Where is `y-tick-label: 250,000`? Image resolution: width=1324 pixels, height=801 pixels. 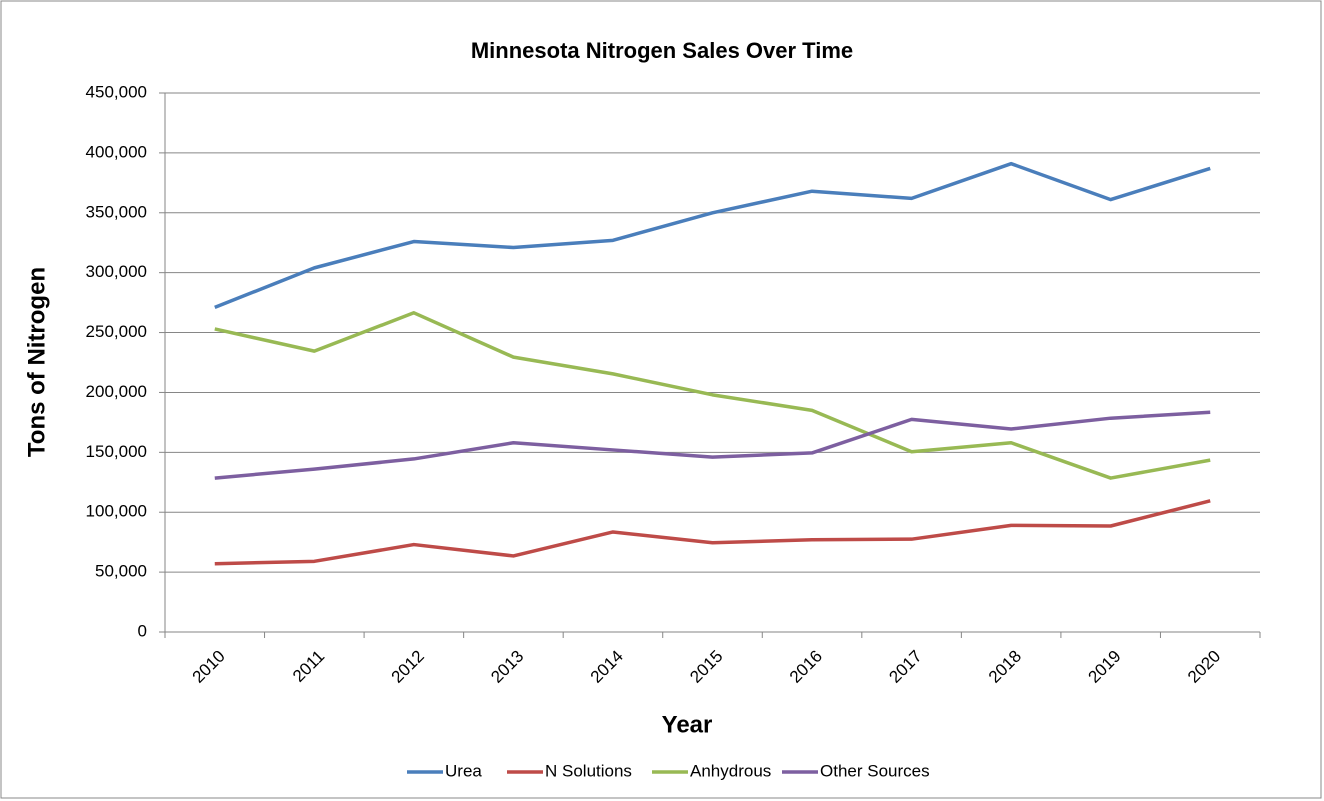 y-tick-label: 250,000 is located at coordinates (116, 331).